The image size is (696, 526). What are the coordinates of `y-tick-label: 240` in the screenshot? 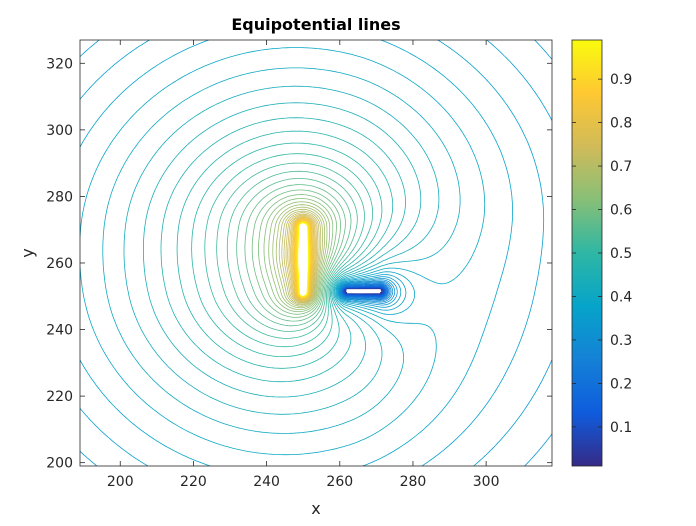 It's located at (59, 331).